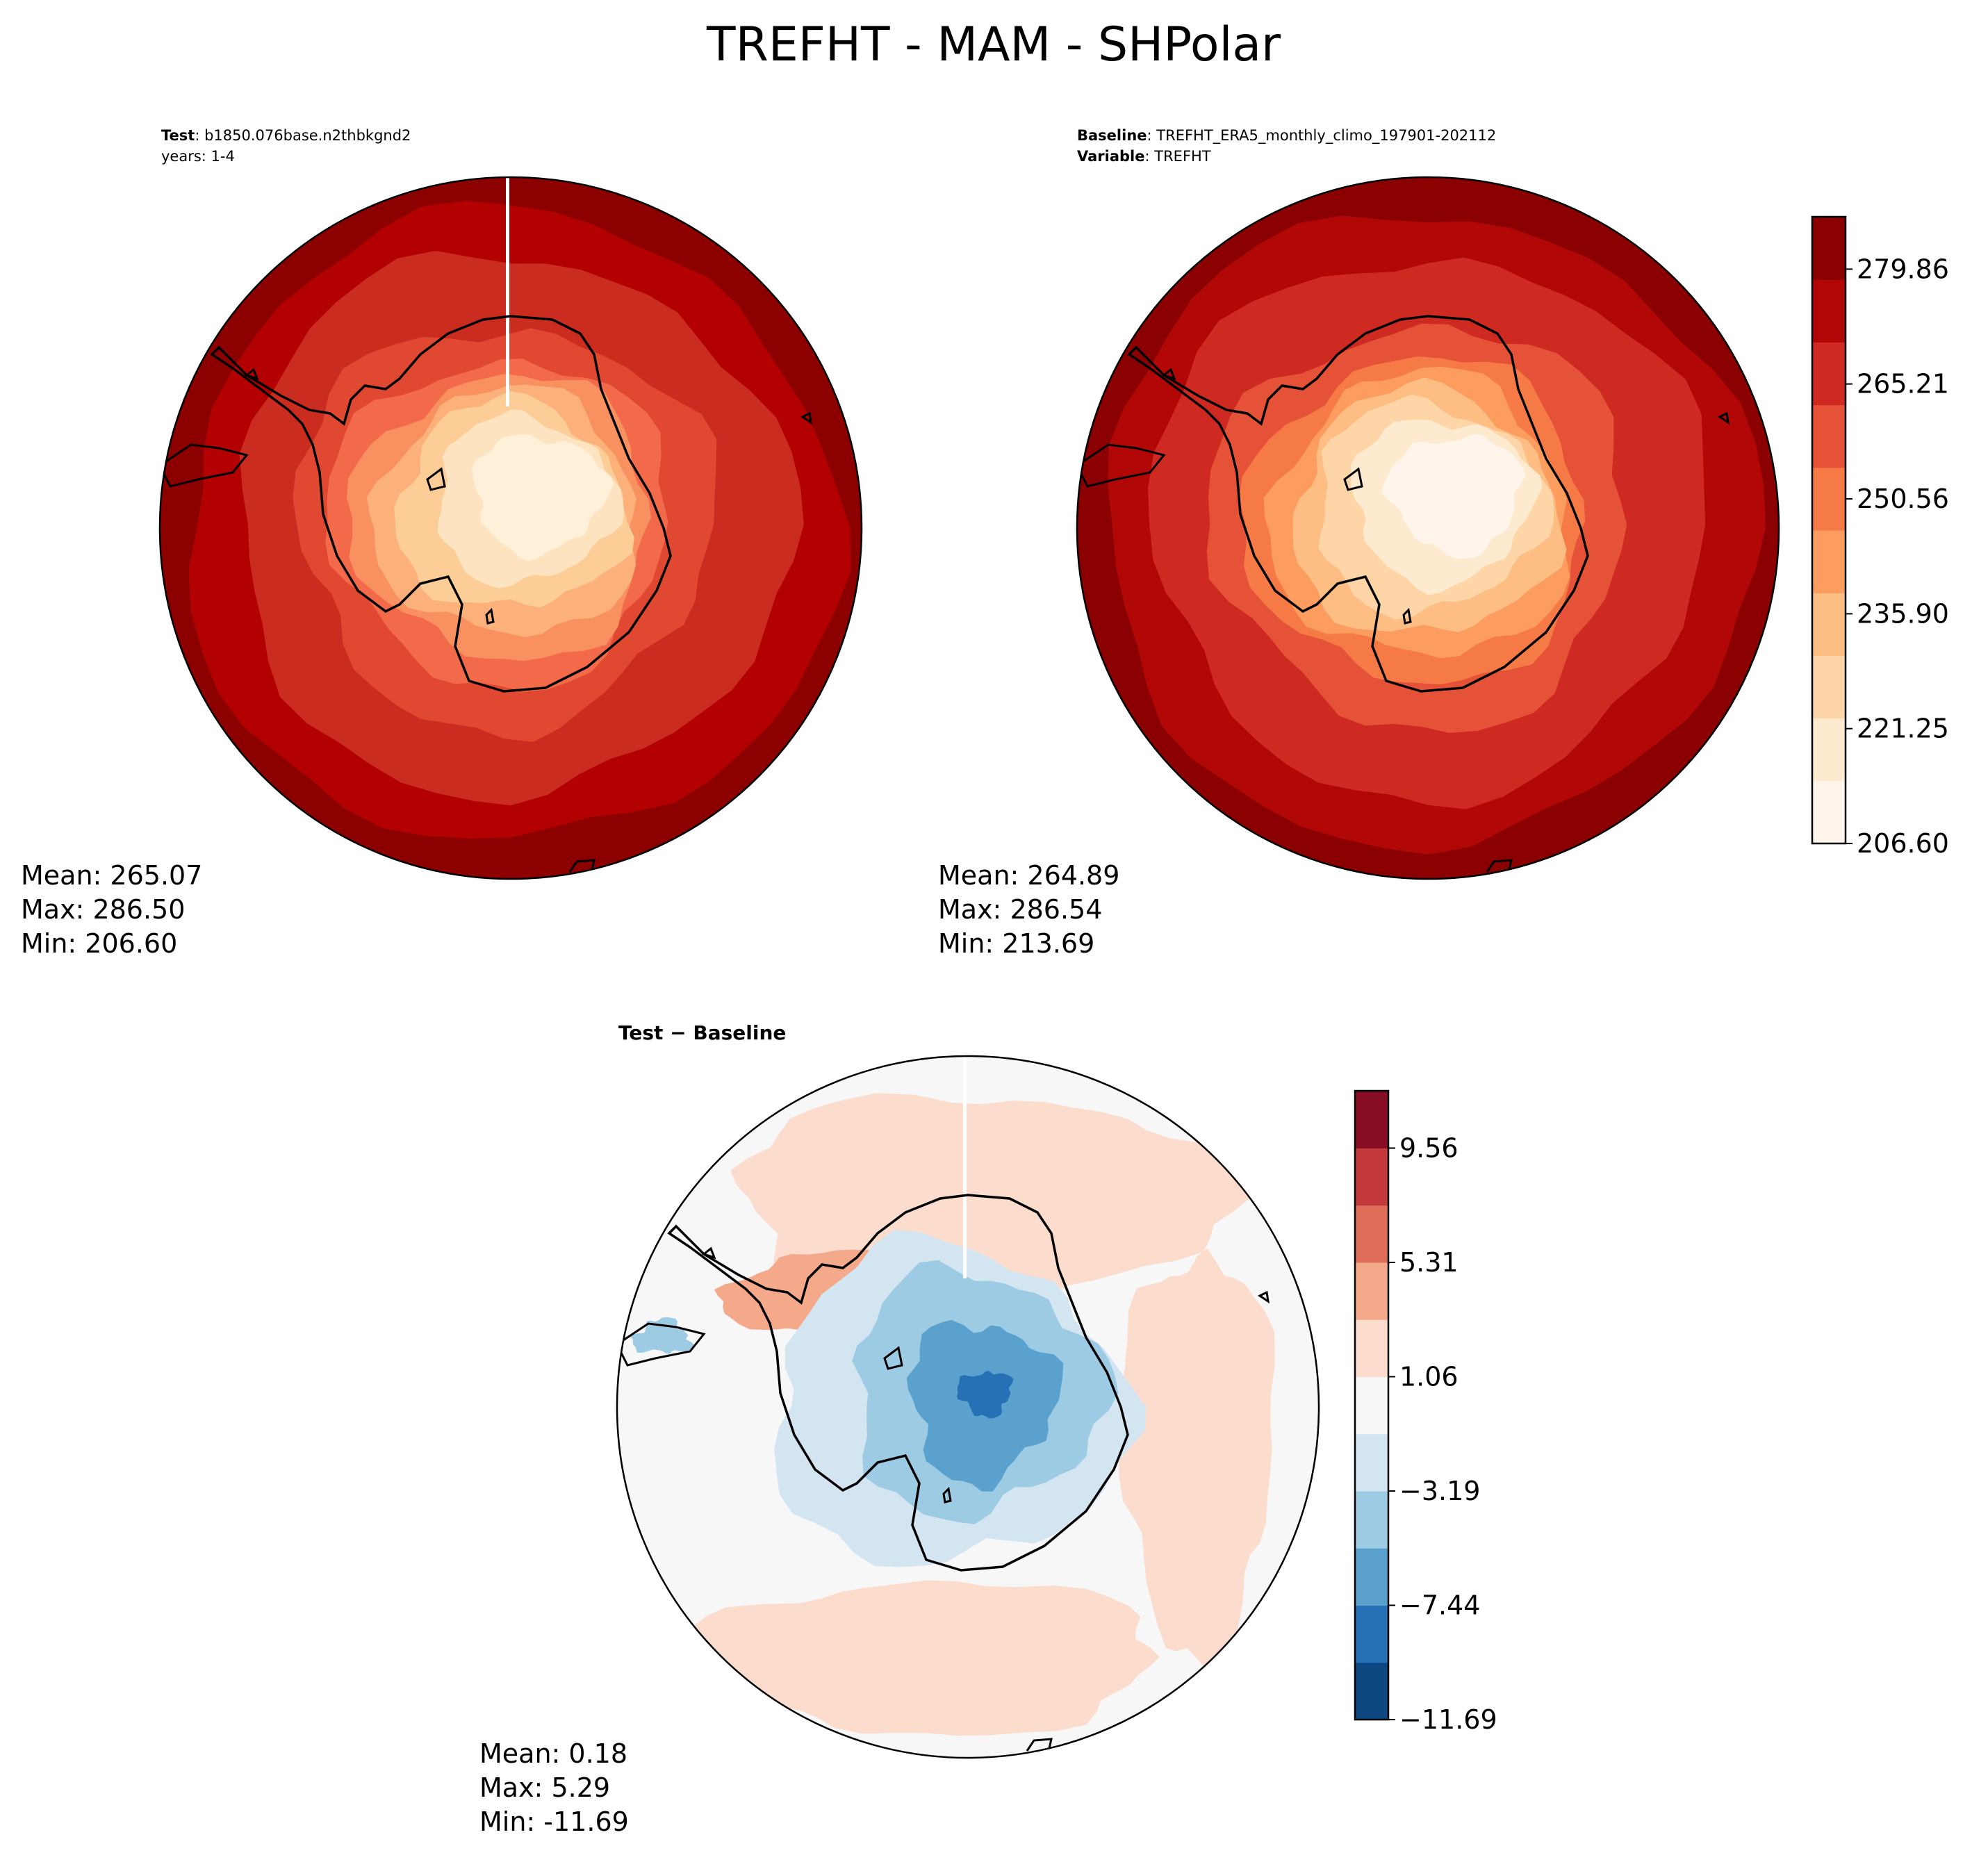 This screenshot has height=1853, width=1988. What do you see at coordinates (1144, 156) in the screenshot?
I see `baseline-panel-header-line2: Variable: TREFHT` at bounding box center [1144, 156].